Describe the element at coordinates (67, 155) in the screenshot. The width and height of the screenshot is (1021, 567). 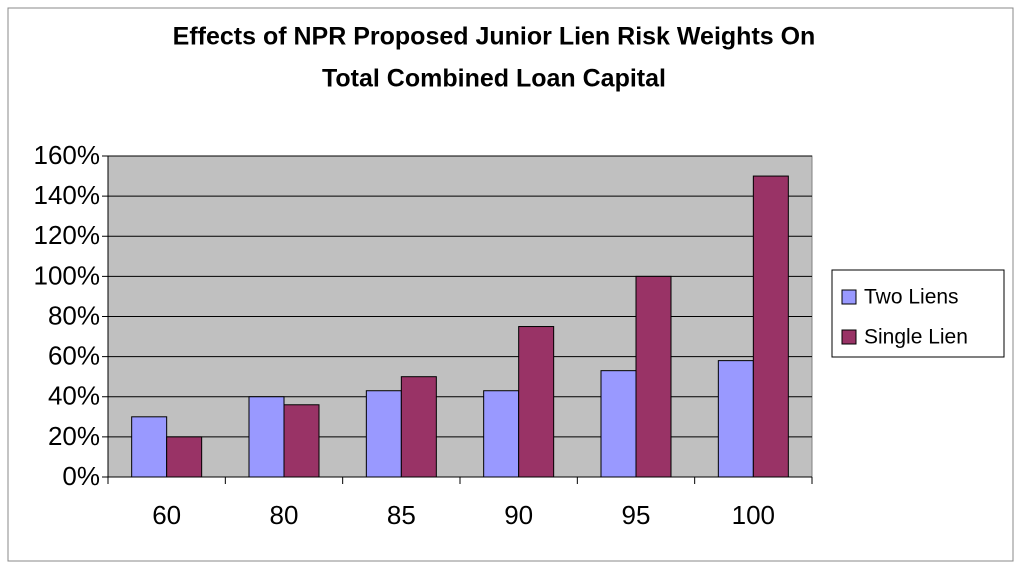
I see `y-tick-label: 160%` at that location.